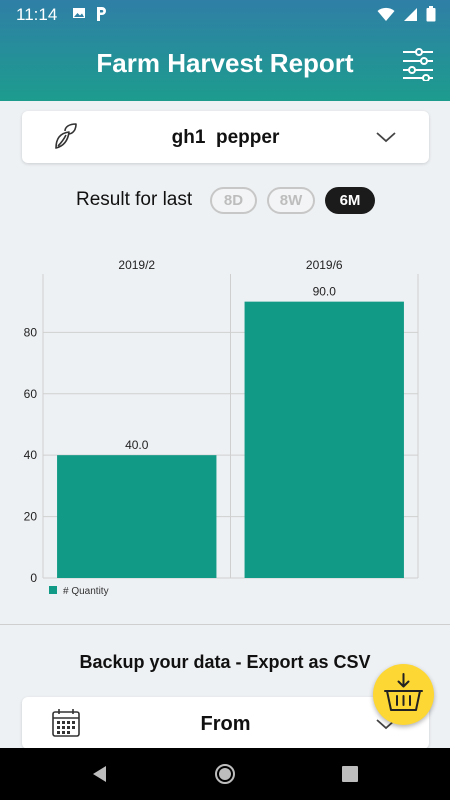  Describe the element at coordinates (324, 265) in the screenshot. I see `x-tick-label: 2019/6` at that location.